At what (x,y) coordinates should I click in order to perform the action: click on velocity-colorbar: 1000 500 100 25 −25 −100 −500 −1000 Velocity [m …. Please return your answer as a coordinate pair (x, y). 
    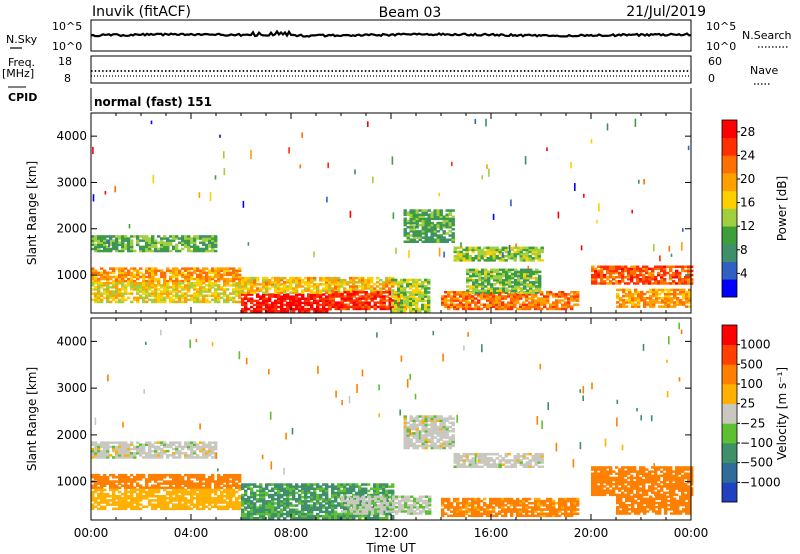
    Looking at the image, I should click on (755, 413).